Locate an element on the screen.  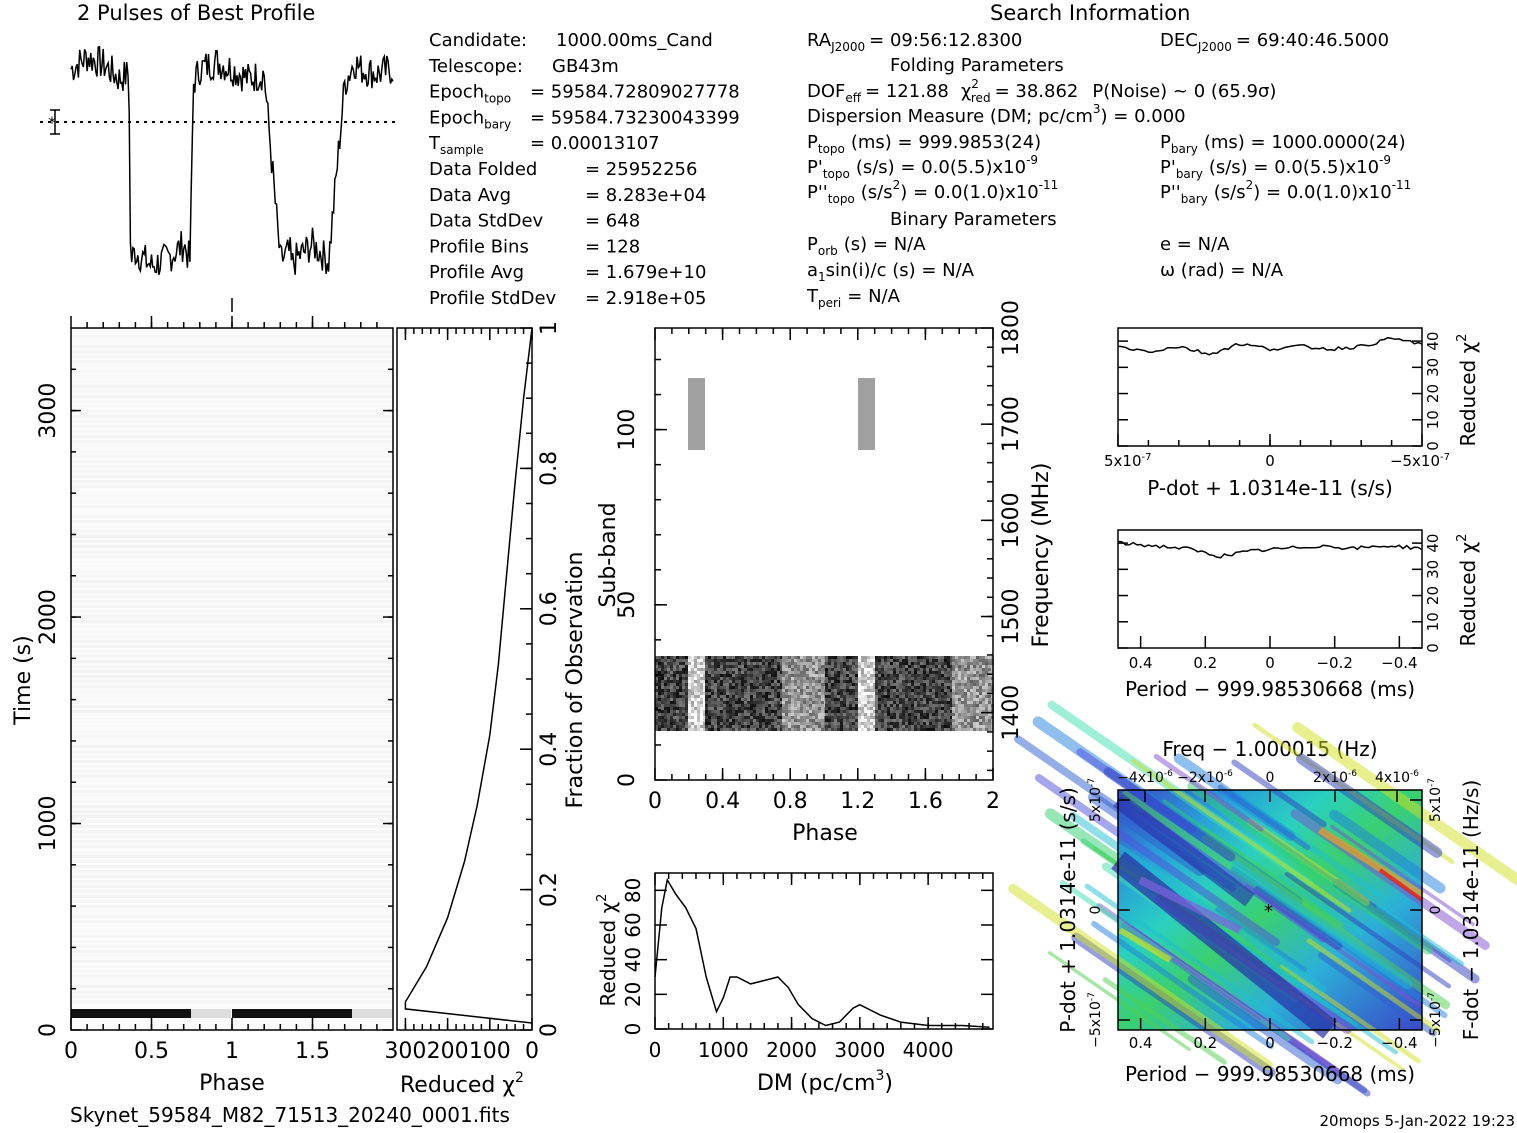
ppd-top-tick-label: 4x10⁻⁶ is located at coordinates (1397, 777).